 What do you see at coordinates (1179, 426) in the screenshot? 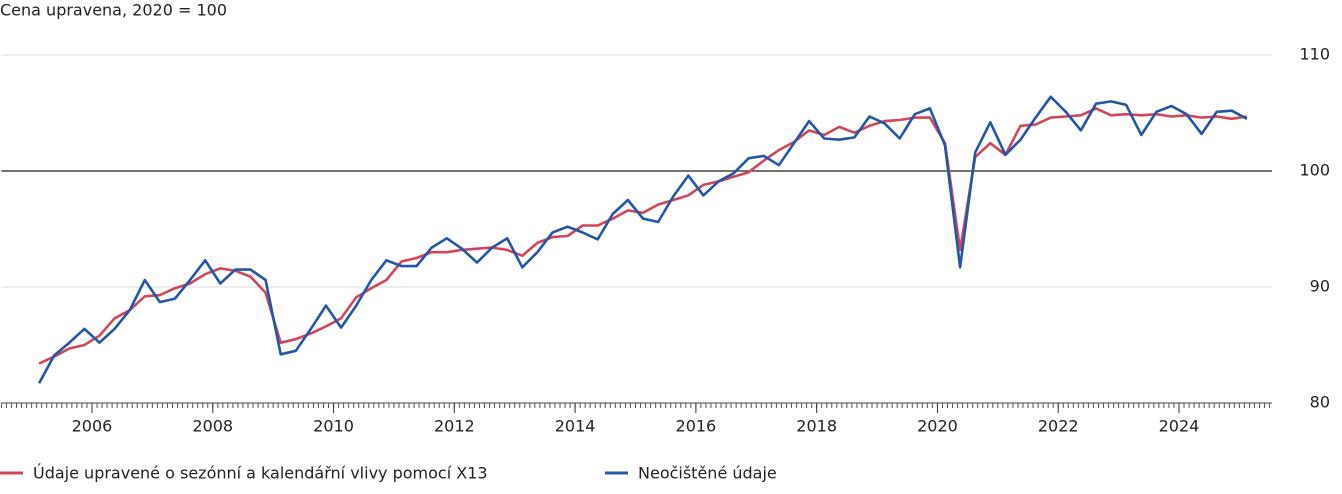
I see `x-tick-label: 2024` at bounding box center [1179, 426].